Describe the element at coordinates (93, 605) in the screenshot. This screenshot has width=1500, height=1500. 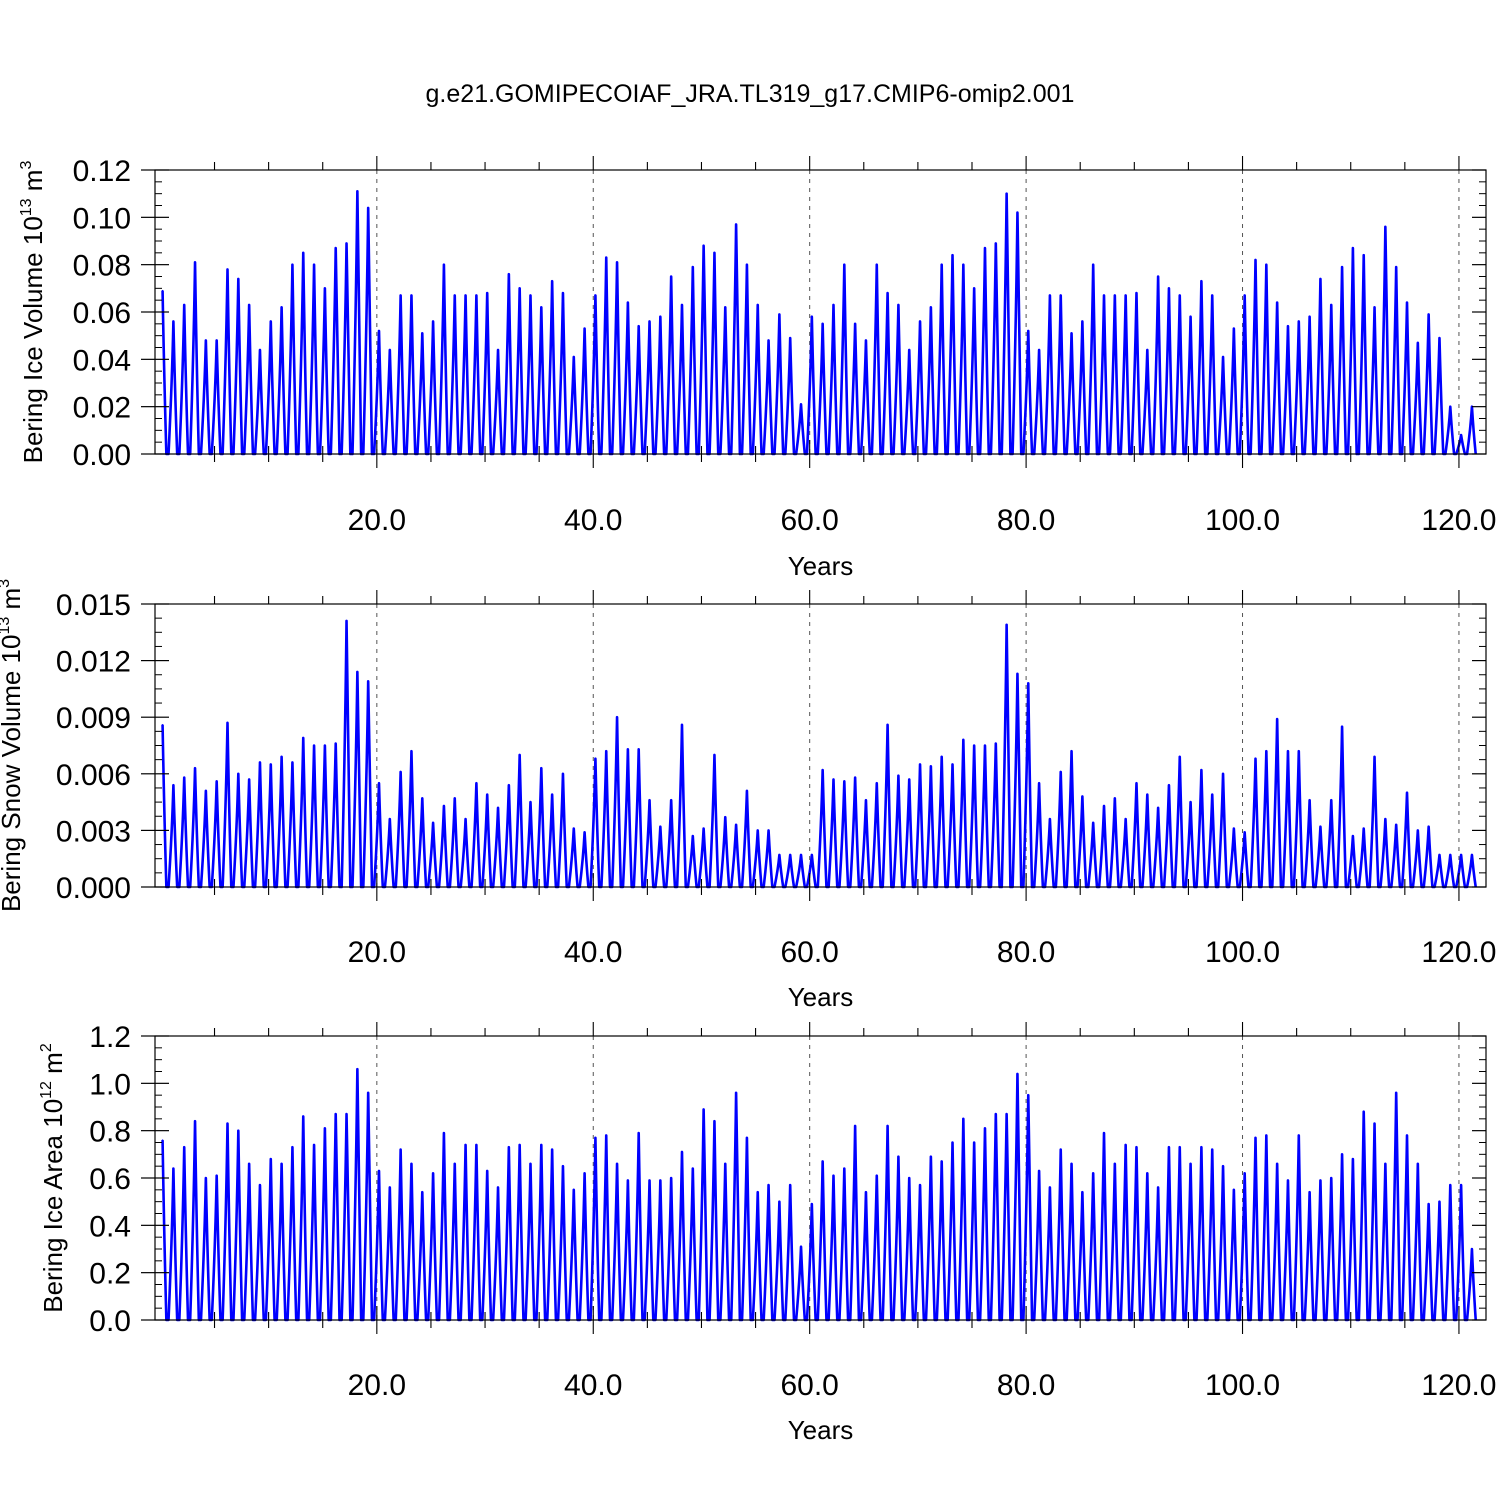
I see `y-tick-label: 0.015` at that location.